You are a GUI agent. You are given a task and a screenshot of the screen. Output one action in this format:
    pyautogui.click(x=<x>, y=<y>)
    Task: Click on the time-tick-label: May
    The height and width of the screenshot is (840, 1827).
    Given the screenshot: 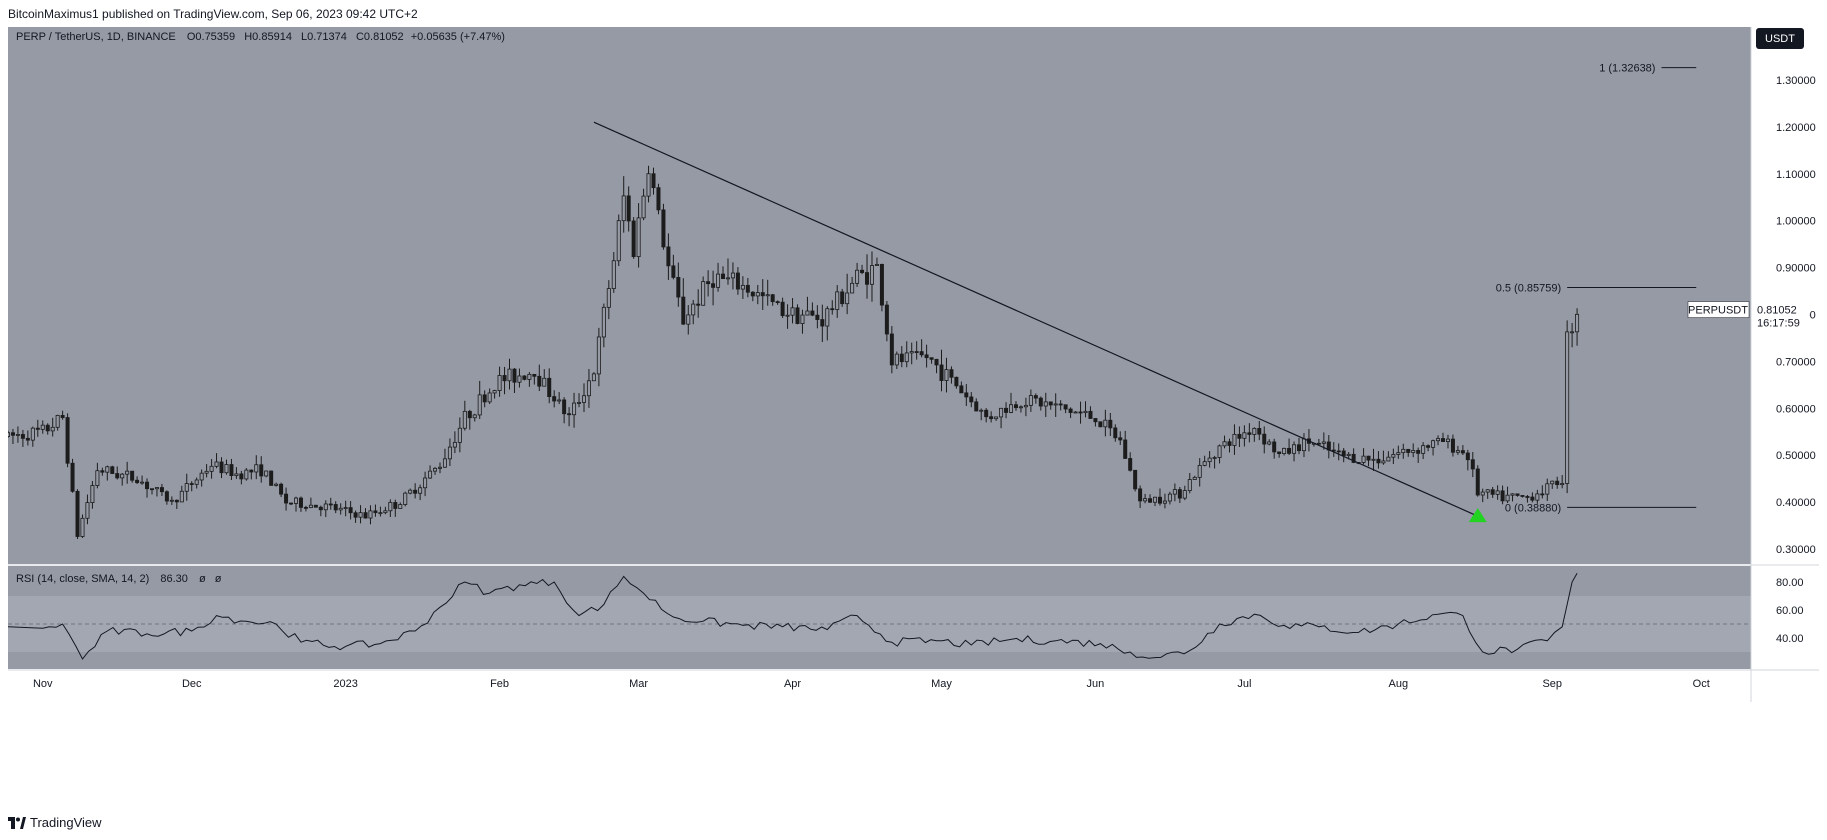 What is the action you would take?
    pyautogui.click(x=941, y=684)
    